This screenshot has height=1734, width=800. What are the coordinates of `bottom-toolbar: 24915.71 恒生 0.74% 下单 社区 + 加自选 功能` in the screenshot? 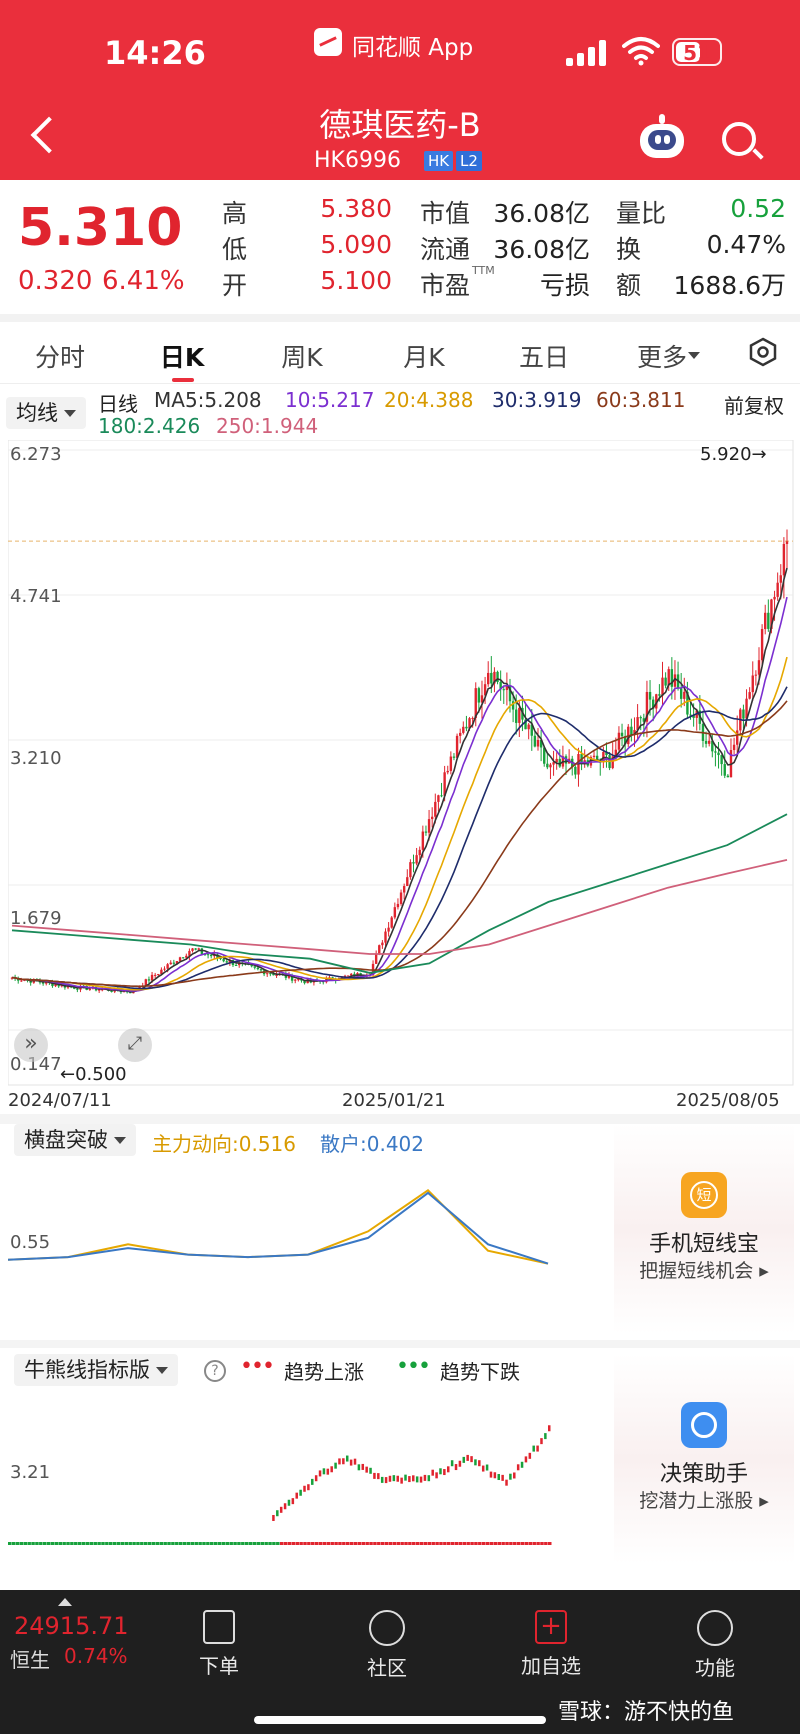 It's located at (400, 1662).